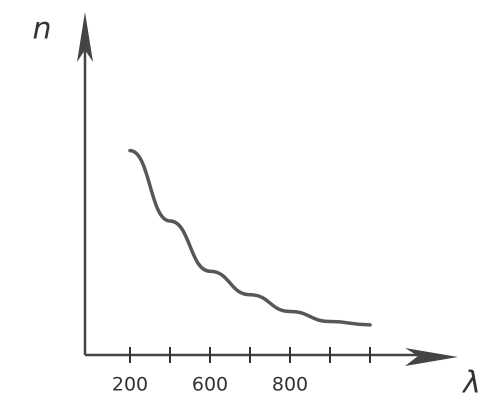 The height and width of the screenshot is (400, 486). I want to click on x-axis-label: λ, so click(471, 383).